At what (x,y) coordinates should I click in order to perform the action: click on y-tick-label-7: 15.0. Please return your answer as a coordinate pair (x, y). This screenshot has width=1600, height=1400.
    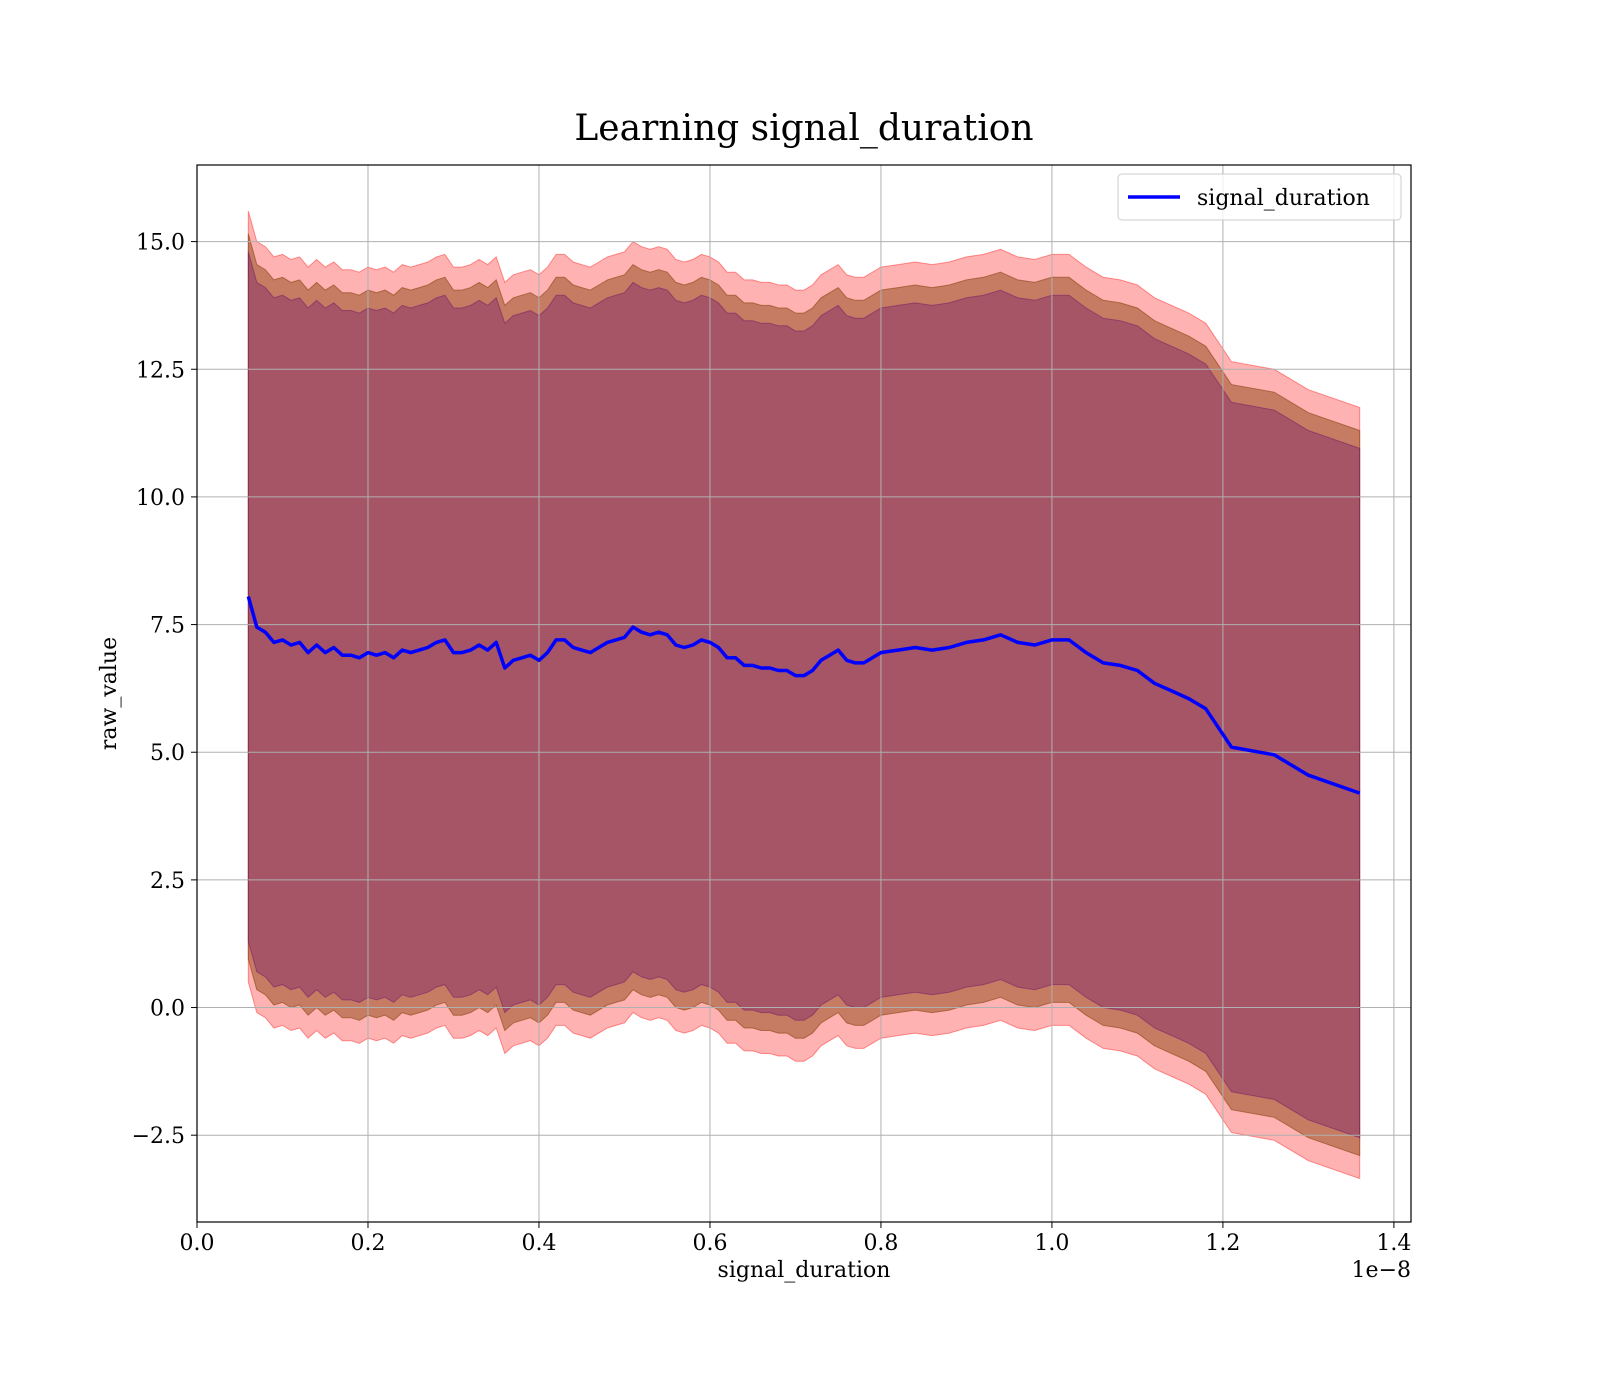
    Looking at the image, I should click on (160, 243).